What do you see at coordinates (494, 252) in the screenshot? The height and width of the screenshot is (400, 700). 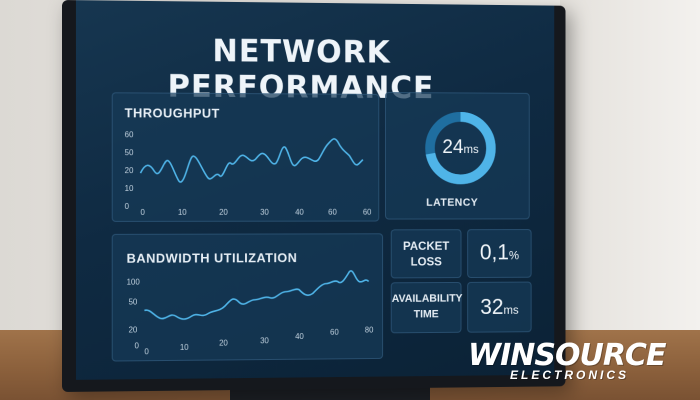 I see `packet-loss-number: 0,1` at bounding box center [494, 252].